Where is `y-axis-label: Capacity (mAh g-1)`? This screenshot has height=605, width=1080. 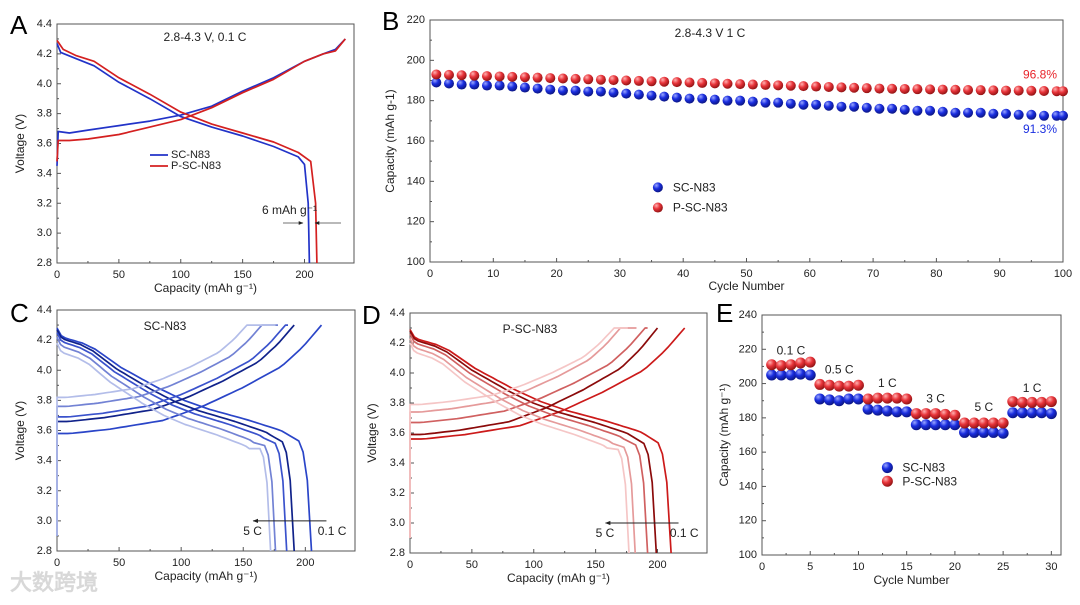
y-axis-label: Capacity (mAh g-1) is located at coordinates (390, 140).